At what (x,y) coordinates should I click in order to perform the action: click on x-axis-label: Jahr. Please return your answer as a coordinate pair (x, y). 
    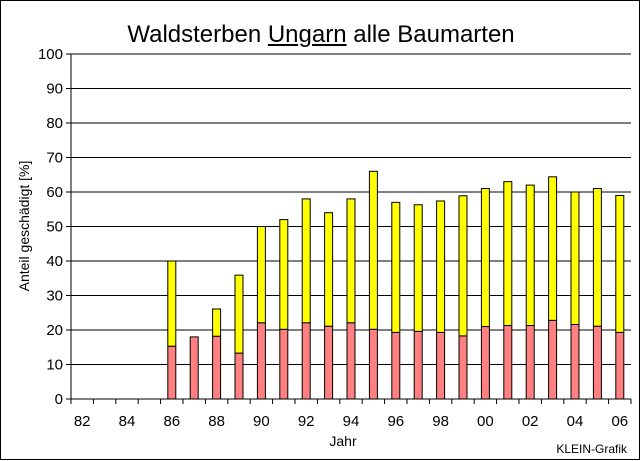
    Looking at the image, I should click on (343, 441).